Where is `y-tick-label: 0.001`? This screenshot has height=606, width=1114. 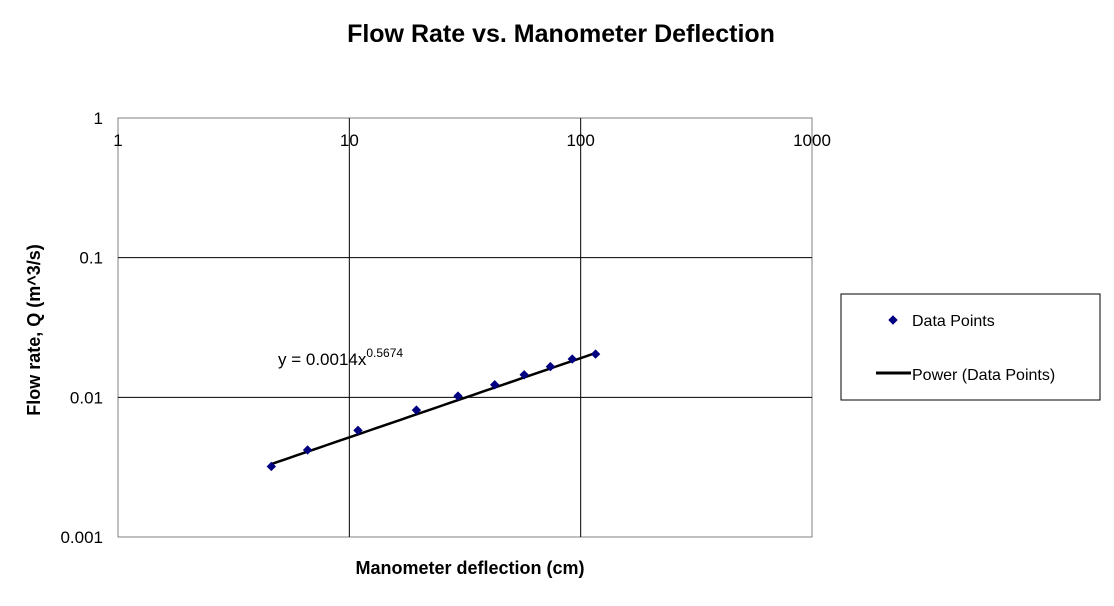 y-tick-label: 0.001 is located at coordinates (81, 537).